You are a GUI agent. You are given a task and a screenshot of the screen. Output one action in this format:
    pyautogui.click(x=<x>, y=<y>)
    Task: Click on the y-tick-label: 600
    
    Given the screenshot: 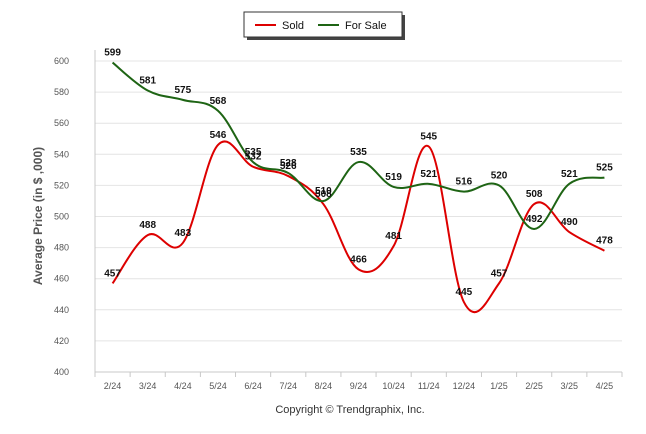 What is the action you would take?
    pyautogui.click(x=61, y=61)
    